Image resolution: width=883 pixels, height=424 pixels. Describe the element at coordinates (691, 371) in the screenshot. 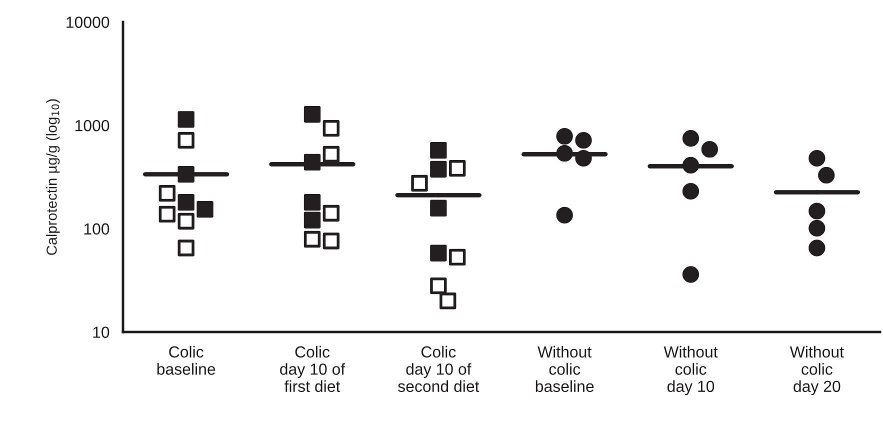

I see `x-tick-label: Without colic day 10` at that location.